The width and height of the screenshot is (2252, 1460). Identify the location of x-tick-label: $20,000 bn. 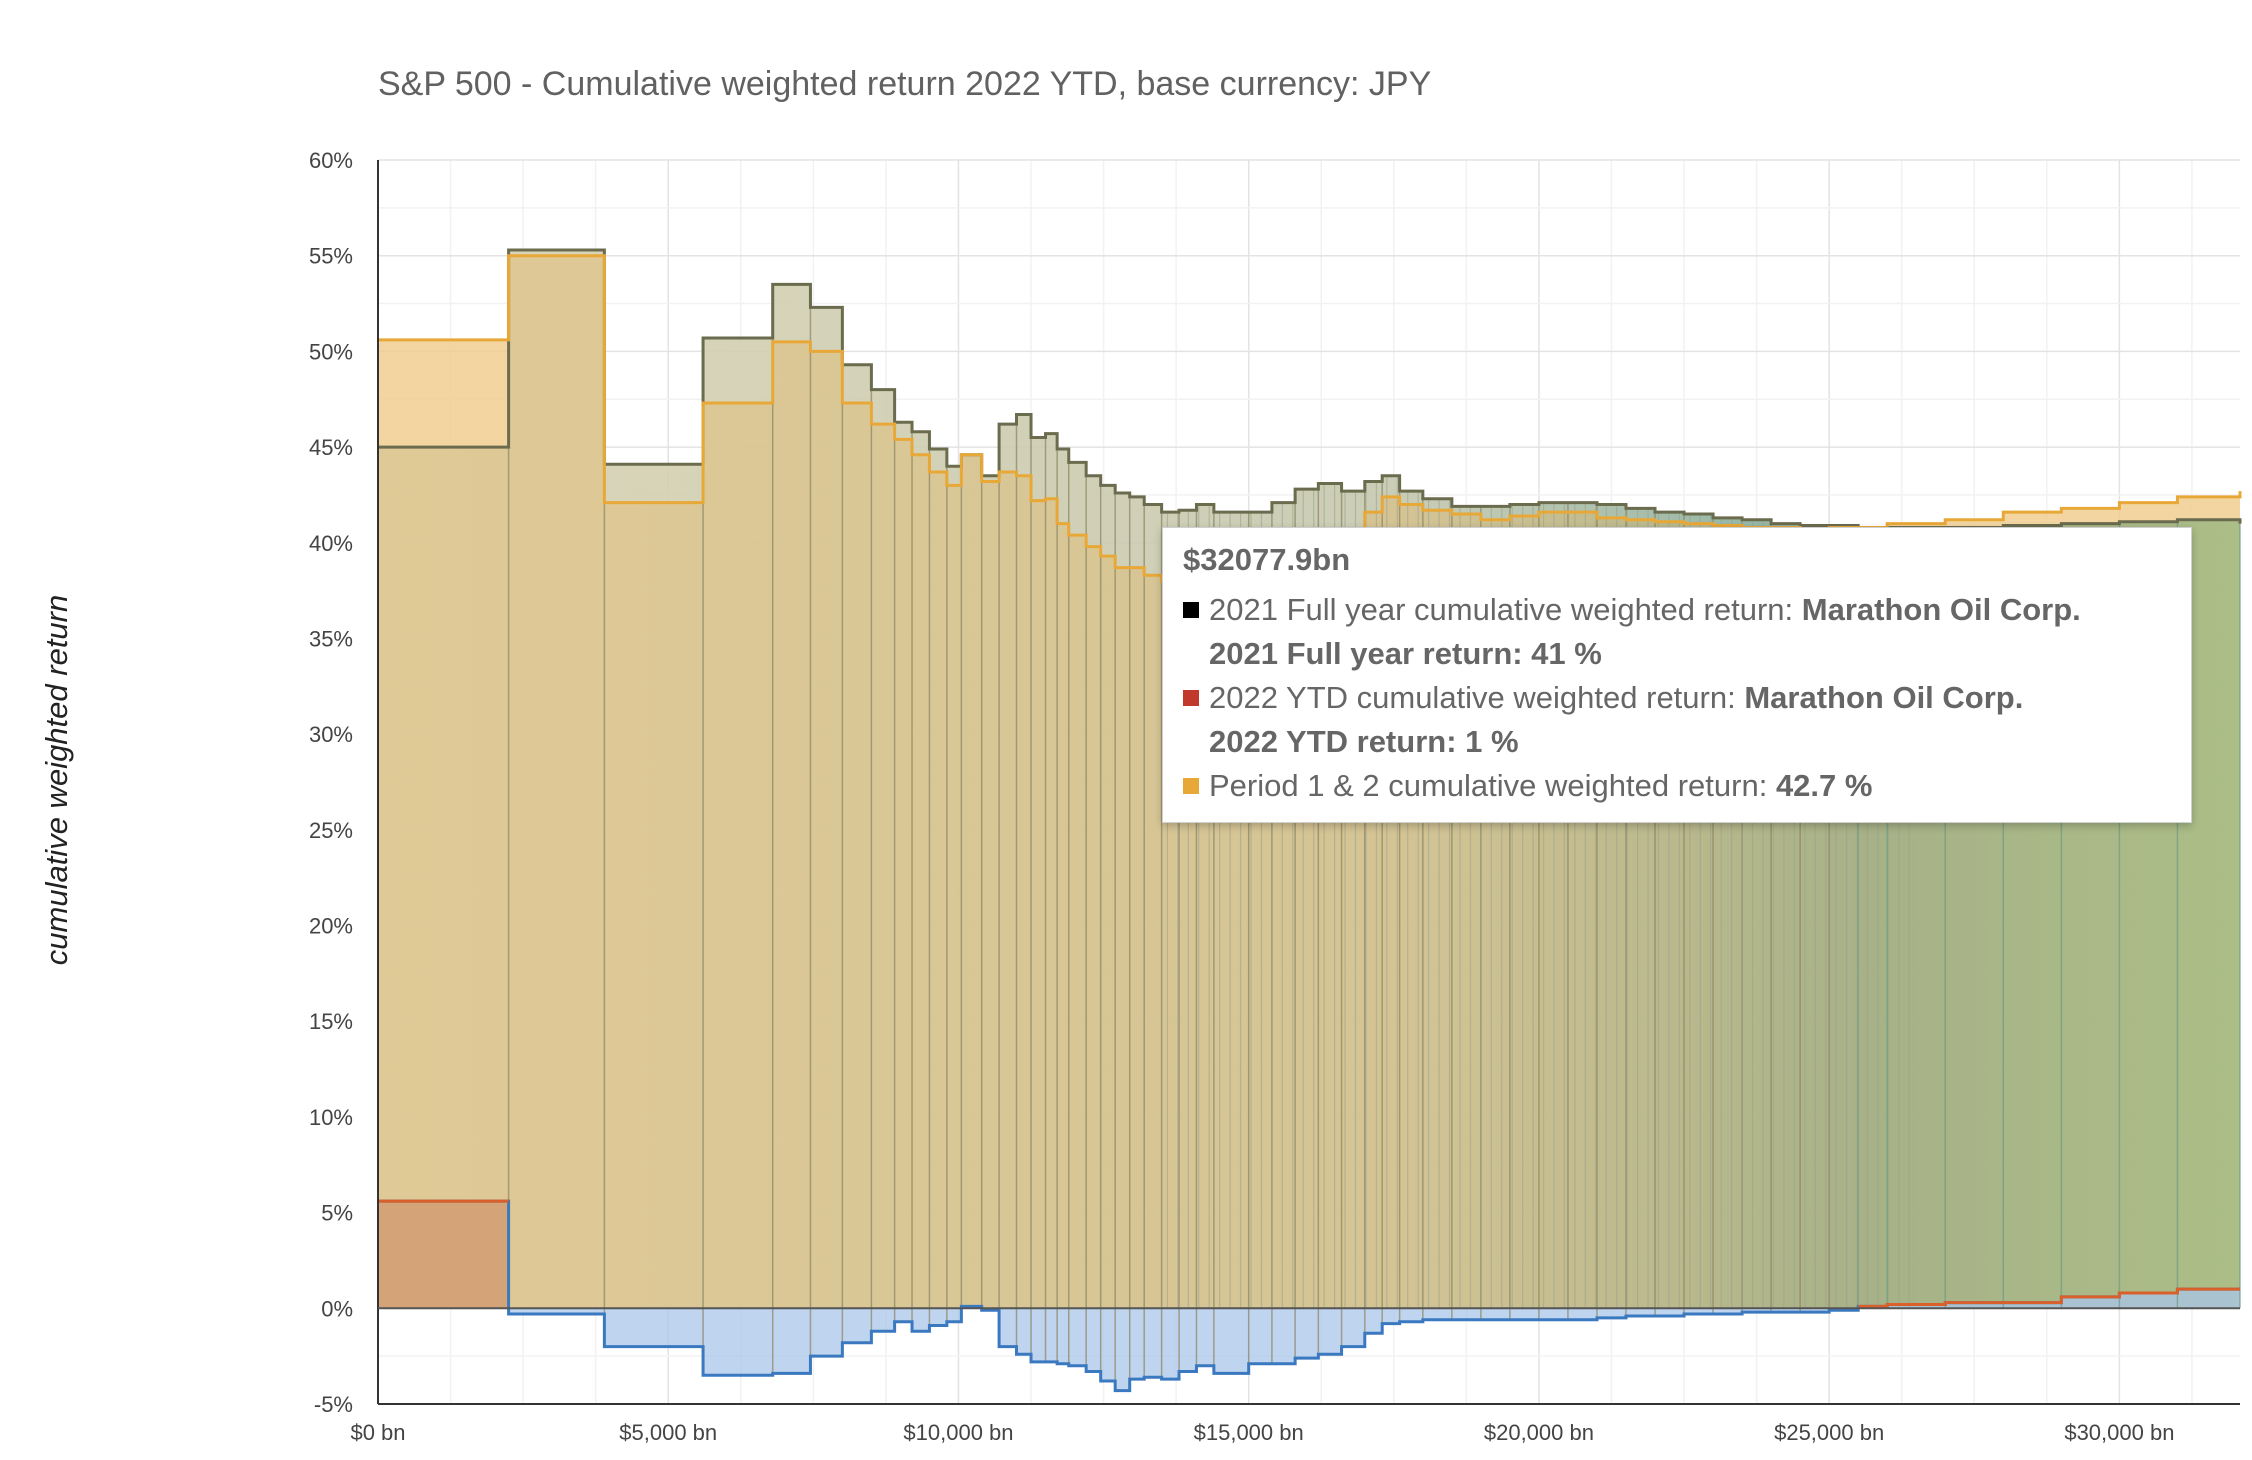
(1539, 1432).